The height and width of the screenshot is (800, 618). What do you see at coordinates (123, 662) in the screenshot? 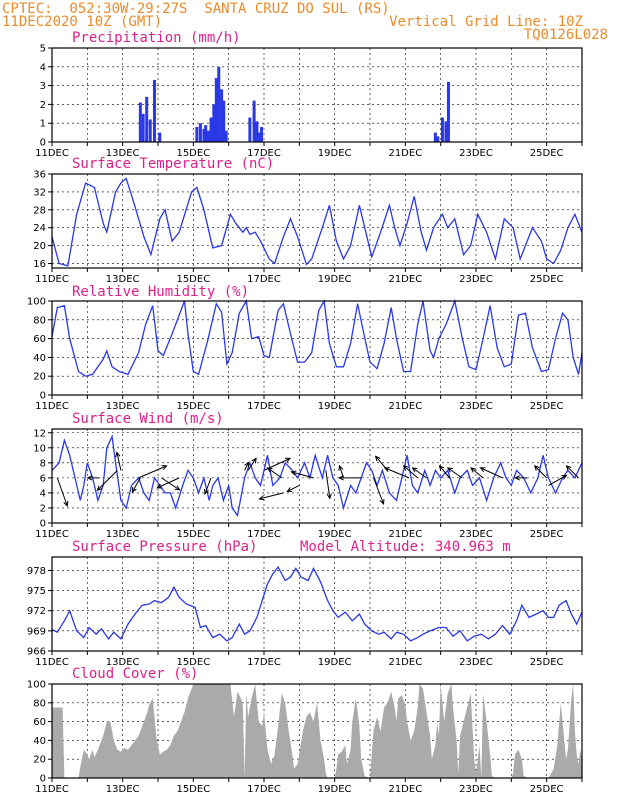
I see `pressure-xtick-label: 13DEC` at bounding box center [123, 662].